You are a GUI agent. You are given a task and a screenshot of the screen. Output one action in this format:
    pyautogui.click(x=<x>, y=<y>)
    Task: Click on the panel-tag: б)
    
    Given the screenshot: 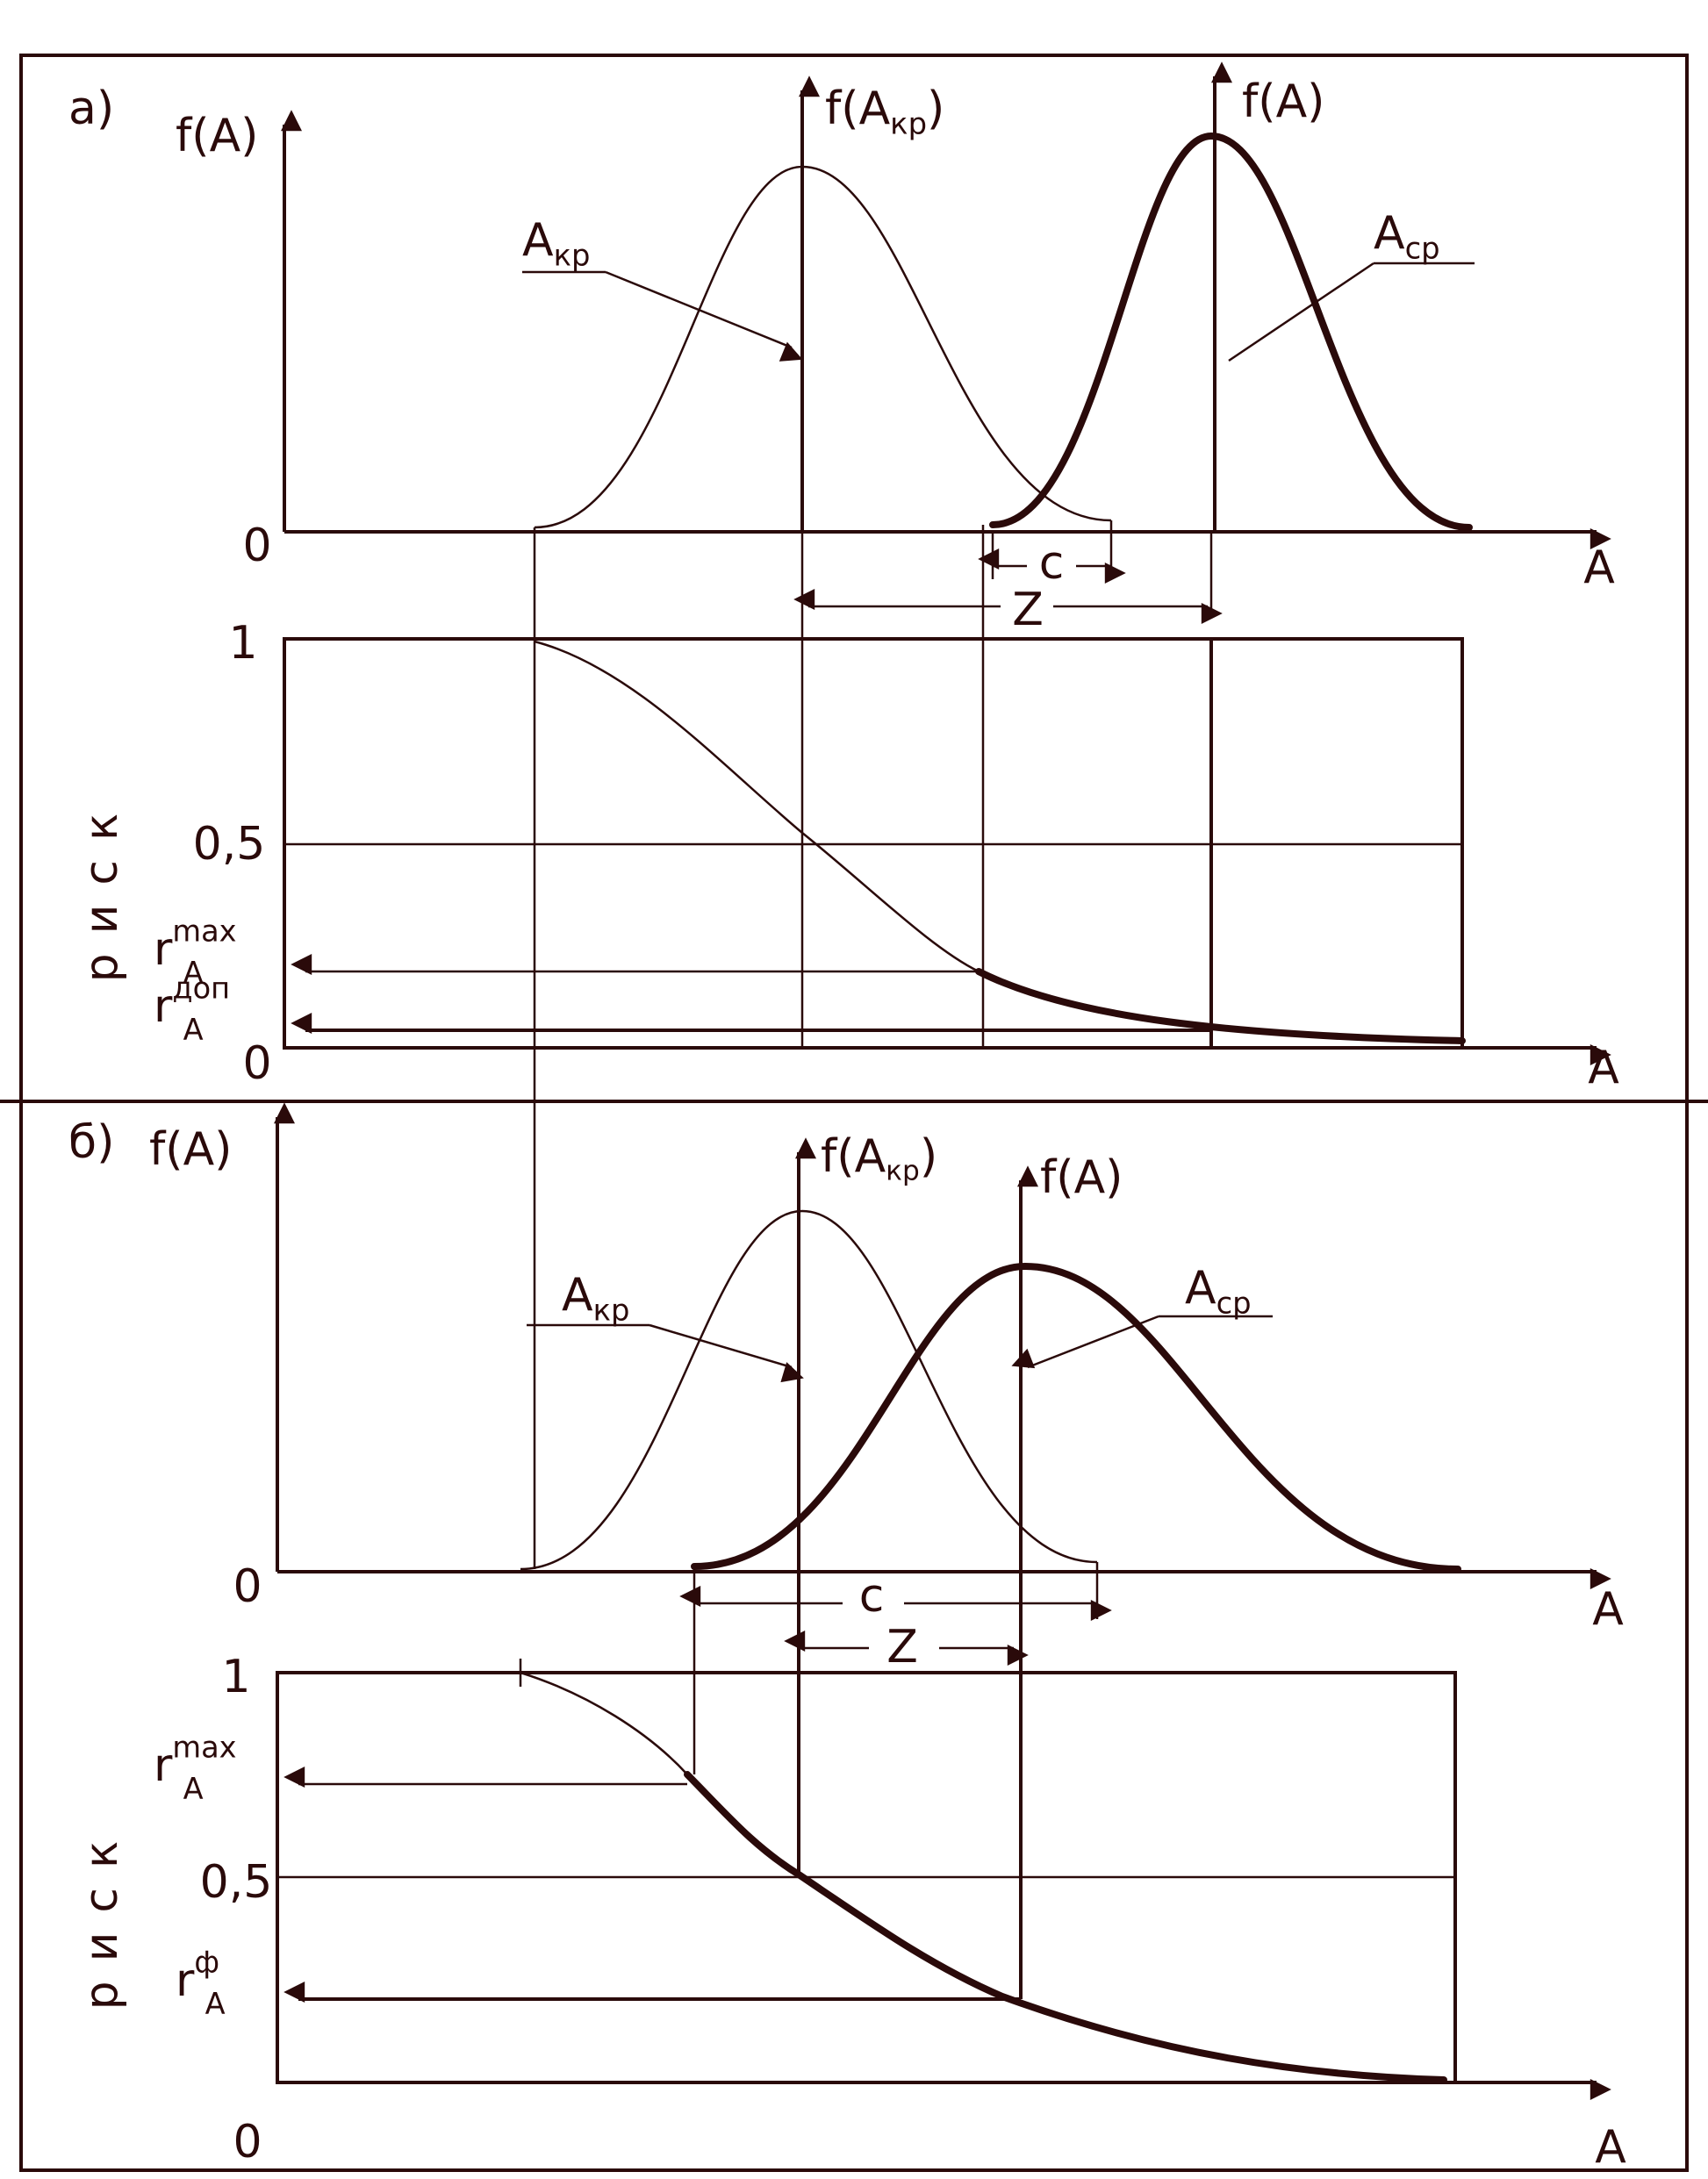 What is the action you would take?
    pyautogui.click(x=91, y=1142)
    